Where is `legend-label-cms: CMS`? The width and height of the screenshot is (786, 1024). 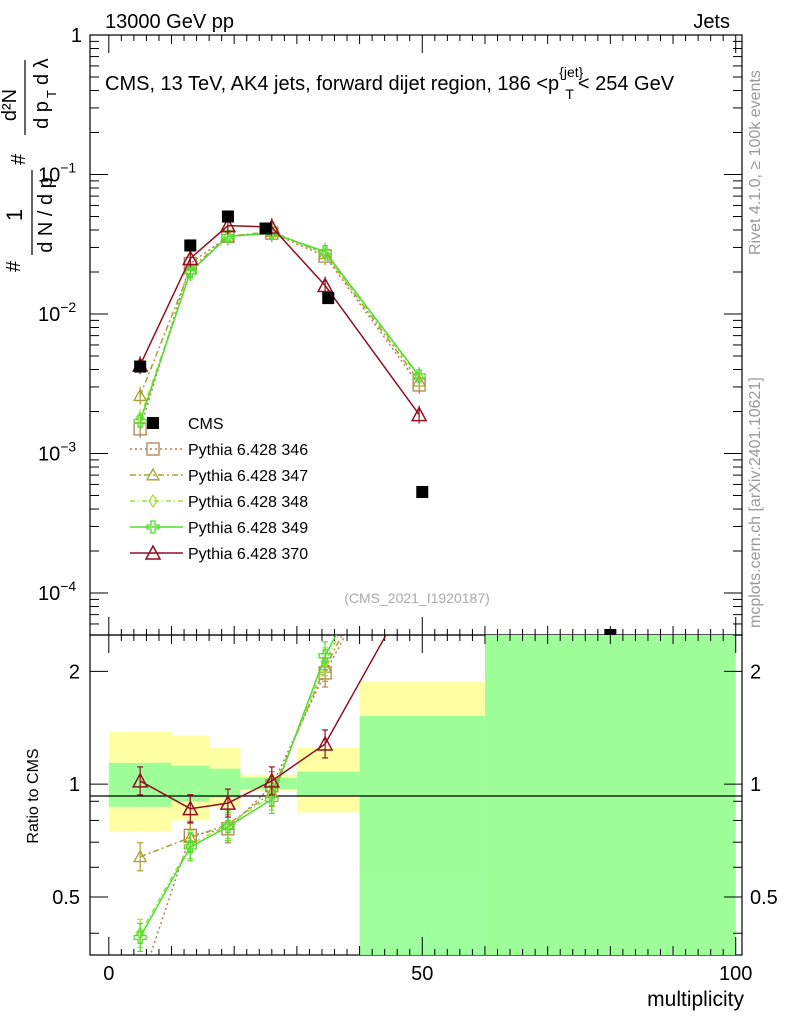 legend-label-cms: CMS is located at coordinates (206, 424).